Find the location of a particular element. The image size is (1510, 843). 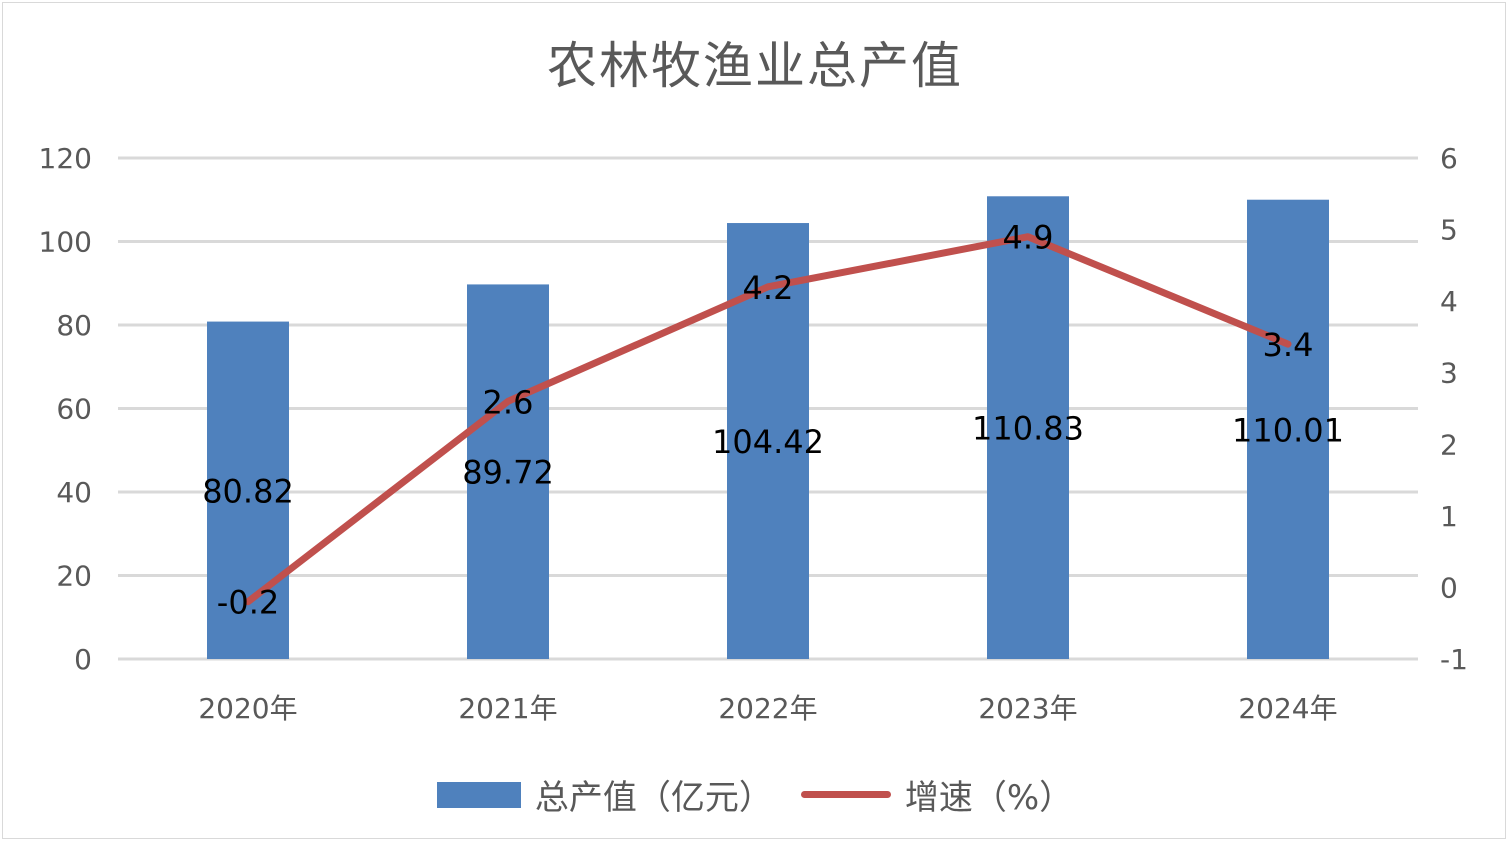

legend-bar-swatch is located at coordinates (478, 794).